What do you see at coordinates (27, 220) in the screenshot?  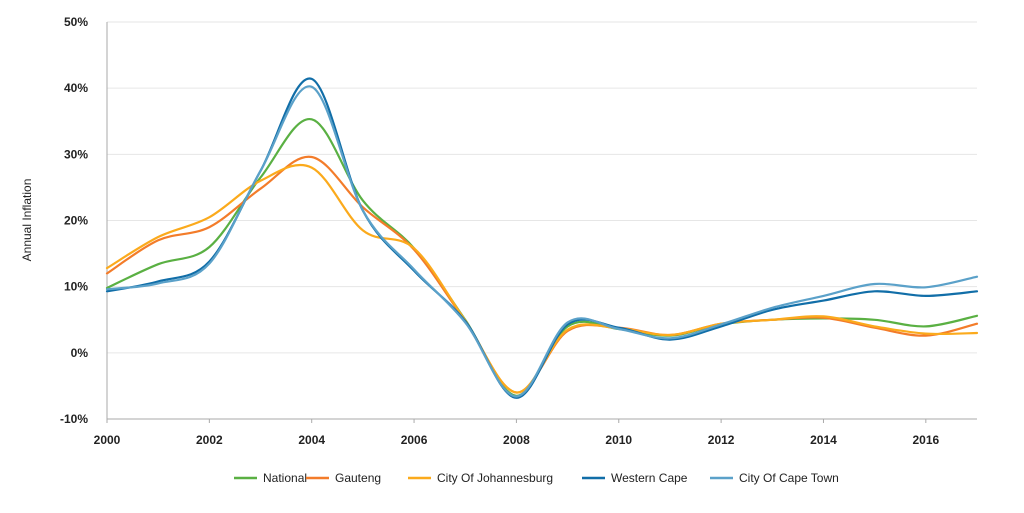 I see `y-axis-label: Annual Inflation` at bounding box center [27, 220].